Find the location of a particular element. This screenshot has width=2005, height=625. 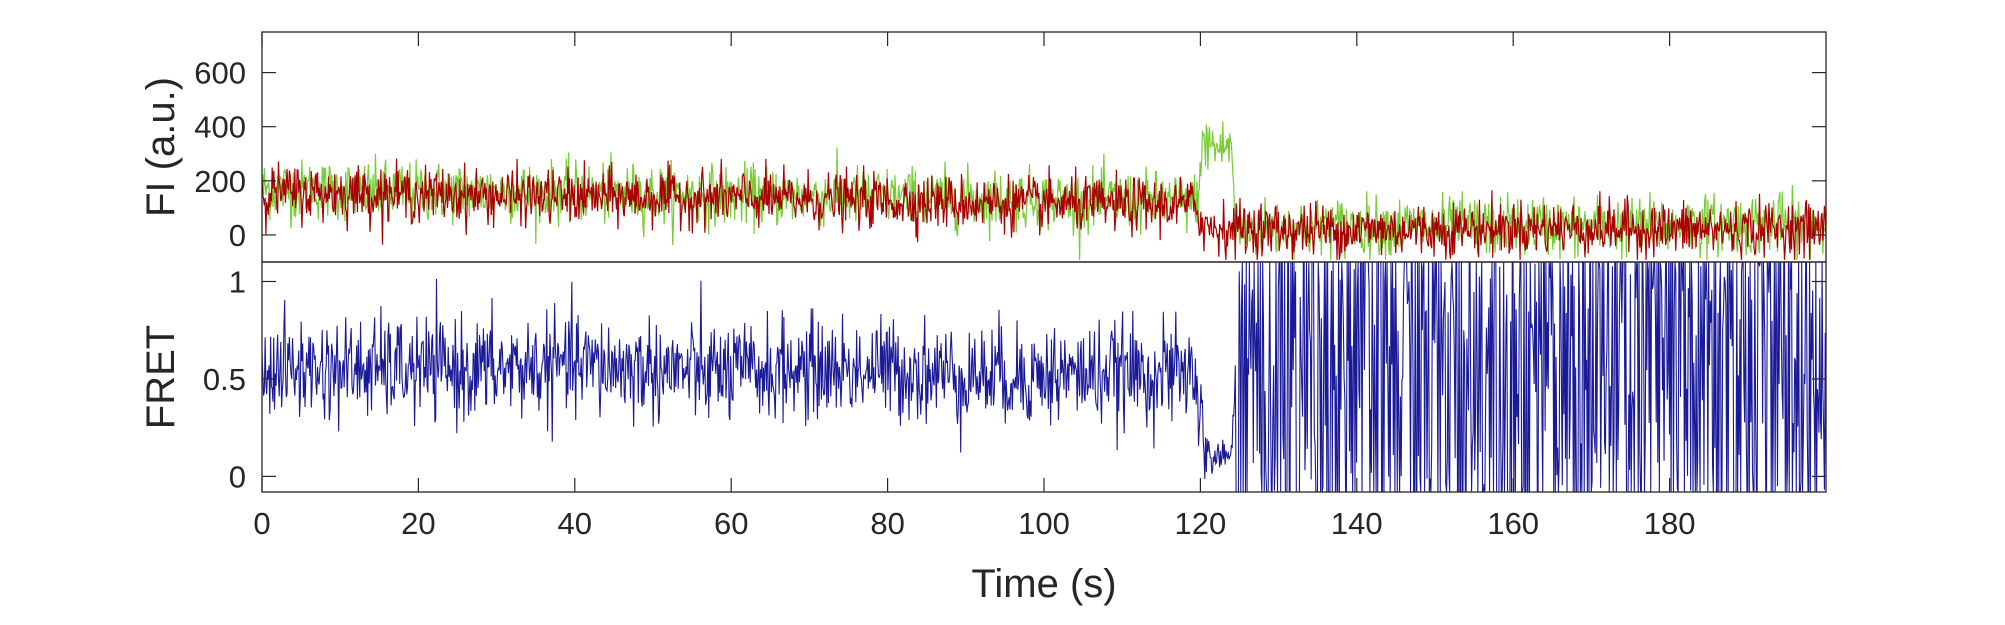

time-x-axis-label: Time (s) is located at coordinates (1043, 584).